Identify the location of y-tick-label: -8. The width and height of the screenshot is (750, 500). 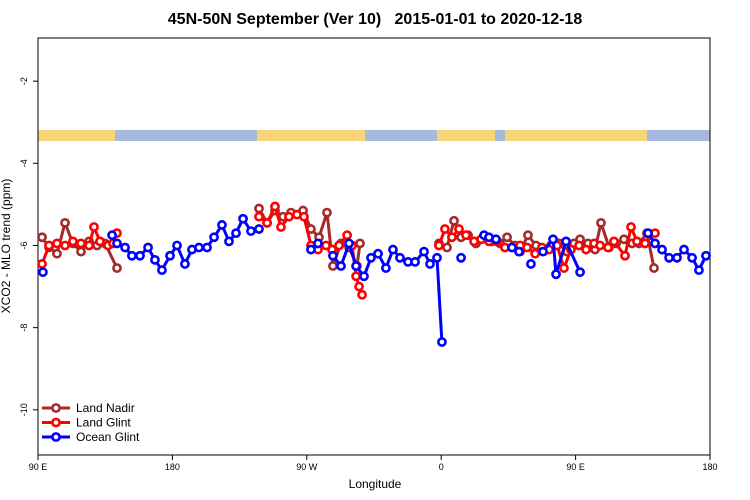
(24, 328).